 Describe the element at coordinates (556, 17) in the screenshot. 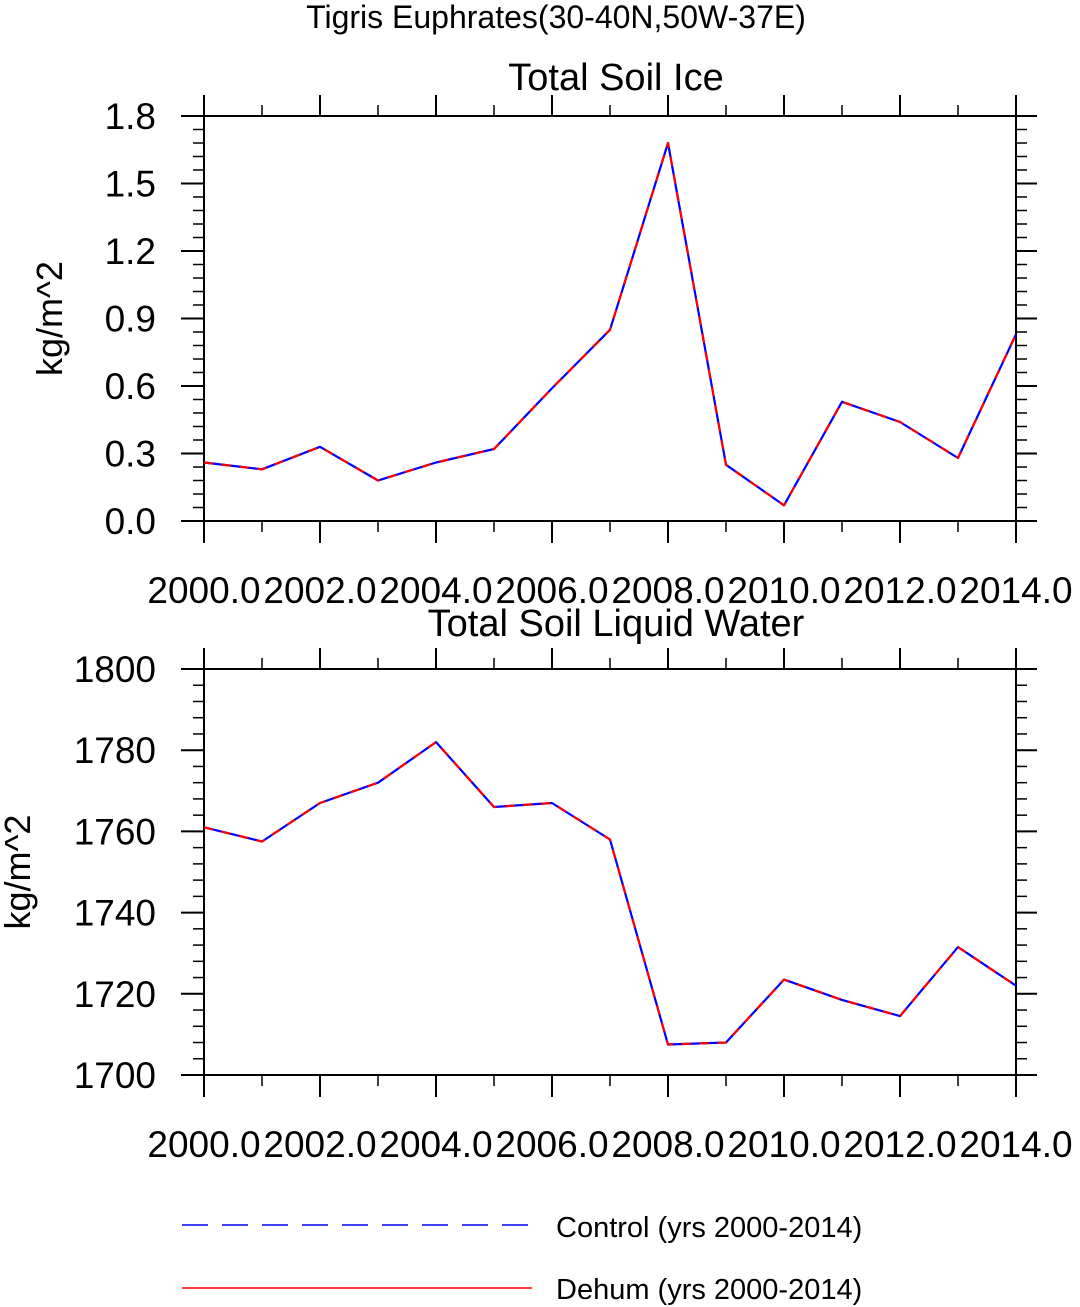

I see `figure-title: Tigris Euphrates(30-40N,50W-37E)` at that location.